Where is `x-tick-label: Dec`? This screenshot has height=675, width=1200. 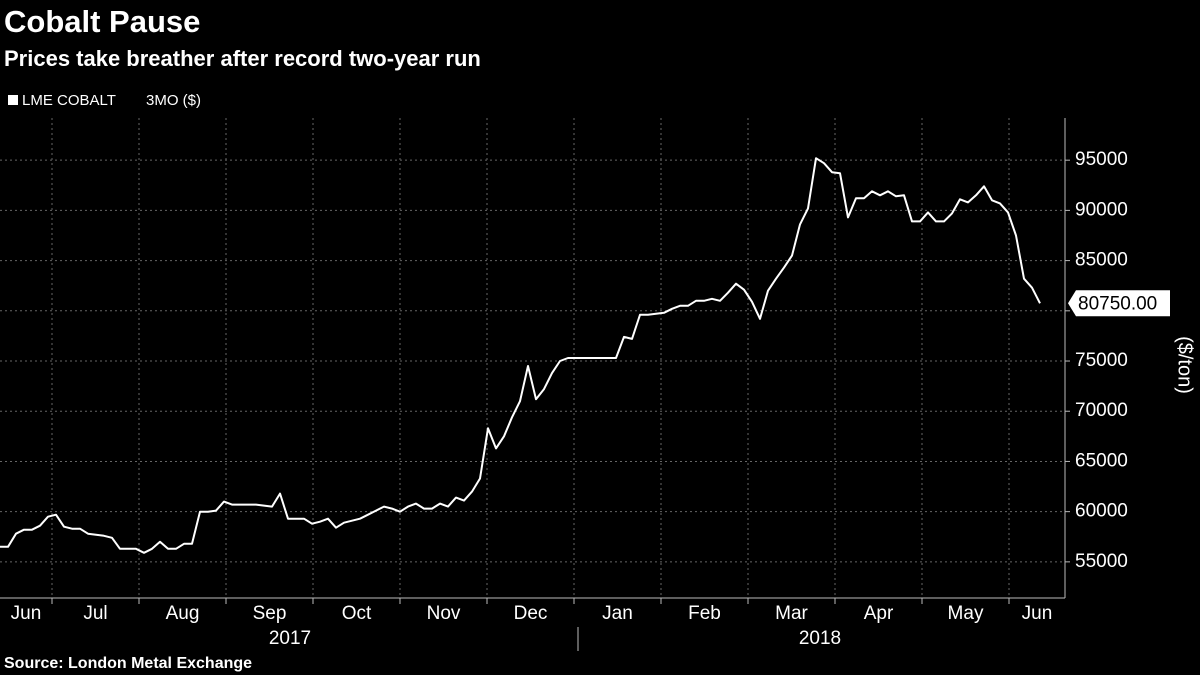
x-tick-label: Dec is located at coordinates (531, 613).